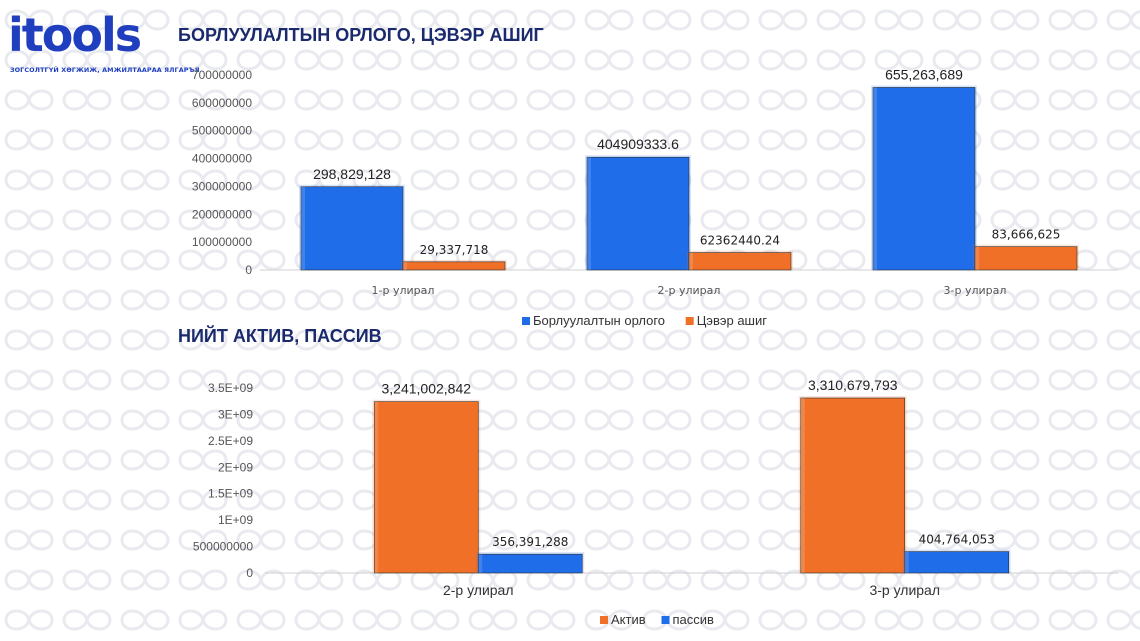  I want to click on y-tick-label: 1.5E+09, so click(230, 494).